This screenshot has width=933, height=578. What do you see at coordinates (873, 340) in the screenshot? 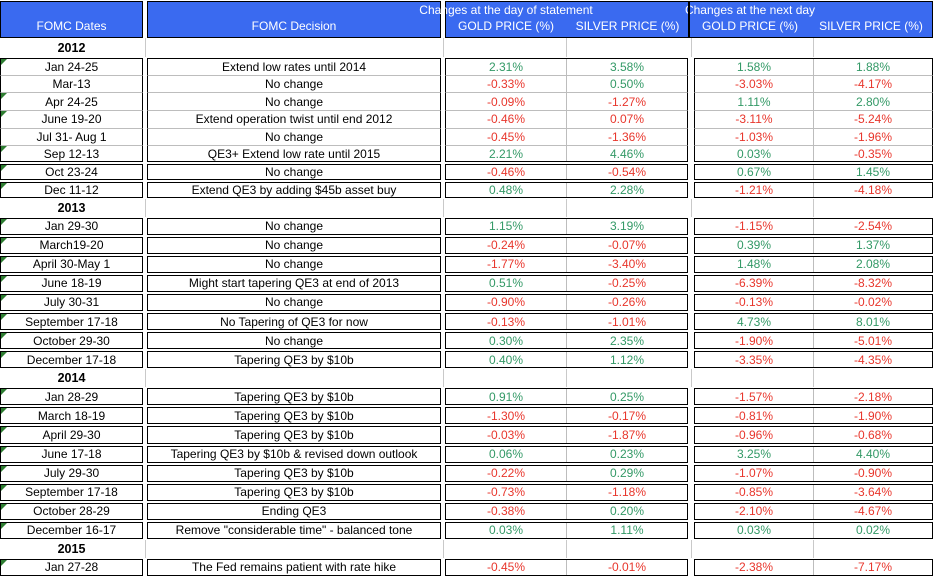
I see `silver-price-cell: -5.01%` at bounding box center [873, 340].